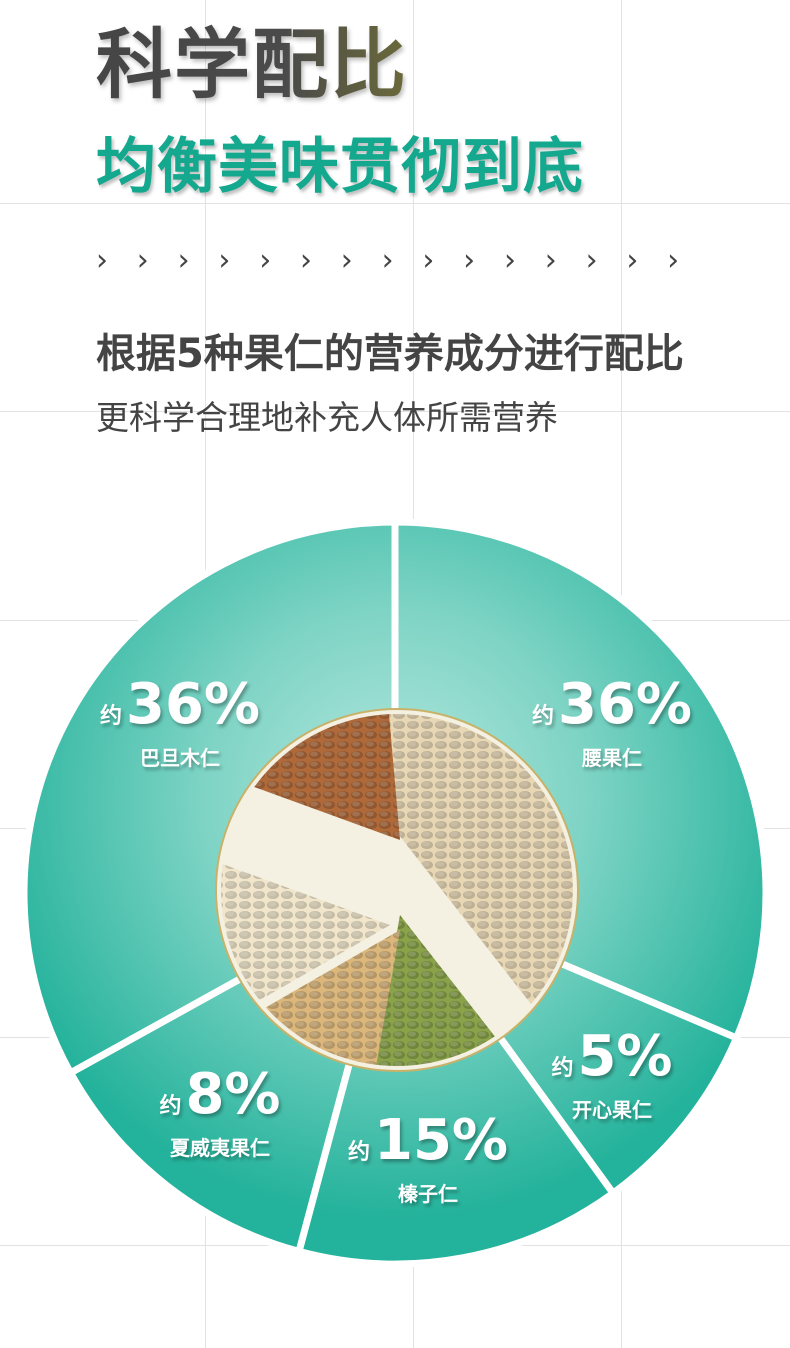 This screenshot has width=790, height=1348. I want to click on page-title: 科学配比, so click(252, 64).